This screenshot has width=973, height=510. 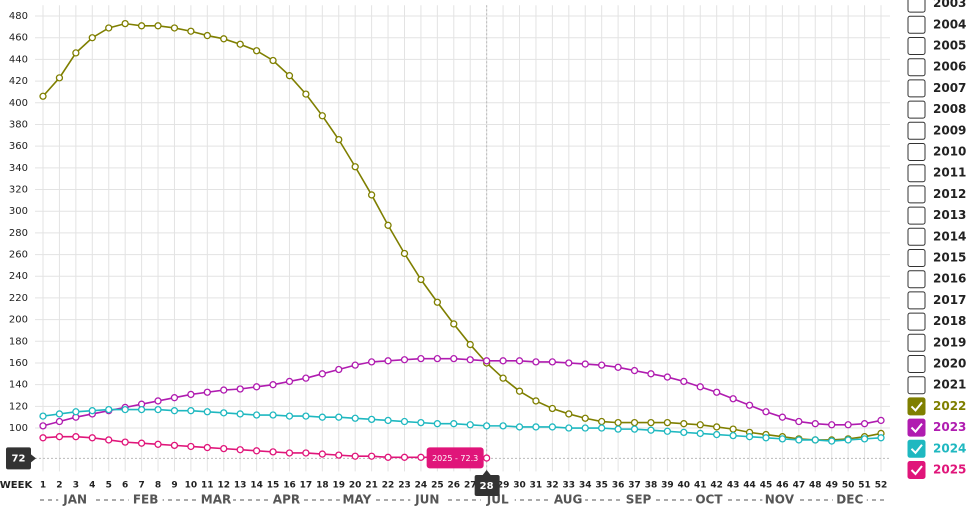 I want to click on legend-check, so click(x=916, y=470).